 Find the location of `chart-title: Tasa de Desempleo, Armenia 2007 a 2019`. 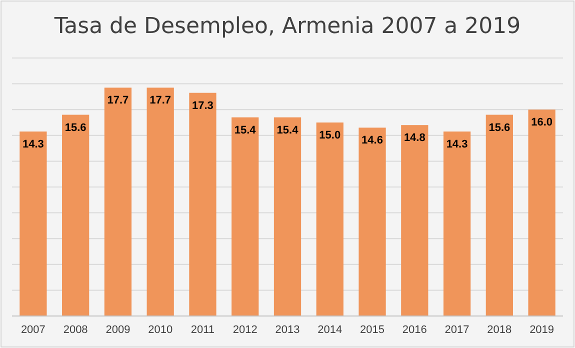

chart-title: Tasa de Desempleo, Armenia 2007 a 2019 is located at coordinates (287, 26).